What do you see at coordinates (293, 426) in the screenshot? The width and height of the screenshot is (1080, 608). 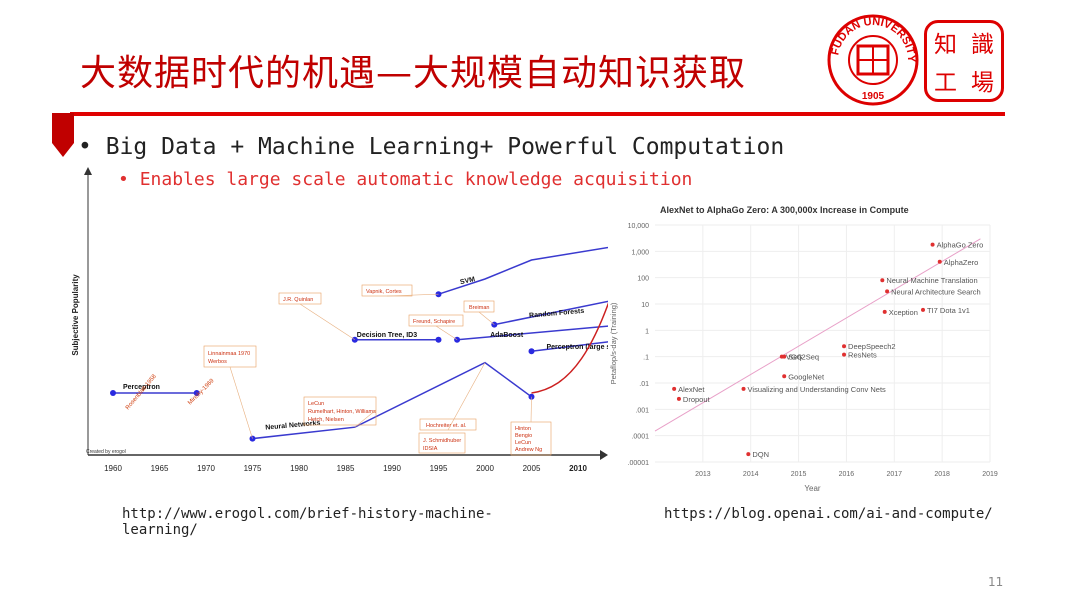 I see `series-label: Neural Networks` at bounding box center [293, 426].